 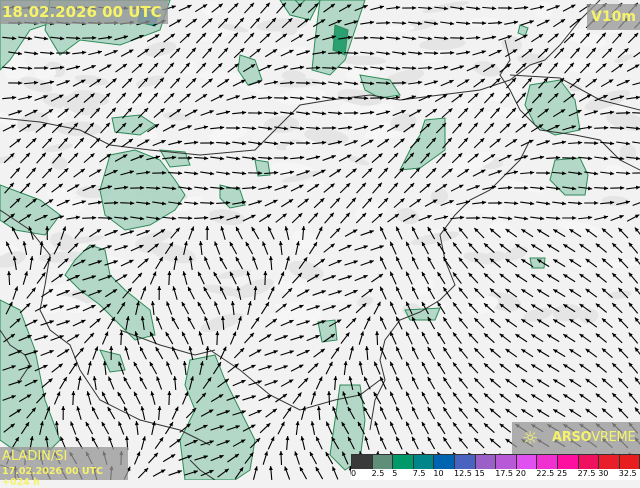 What do you see at coordinates (444, 462) in the screenshot?
I see `legend-swatch` at bounding box center [444, 462].